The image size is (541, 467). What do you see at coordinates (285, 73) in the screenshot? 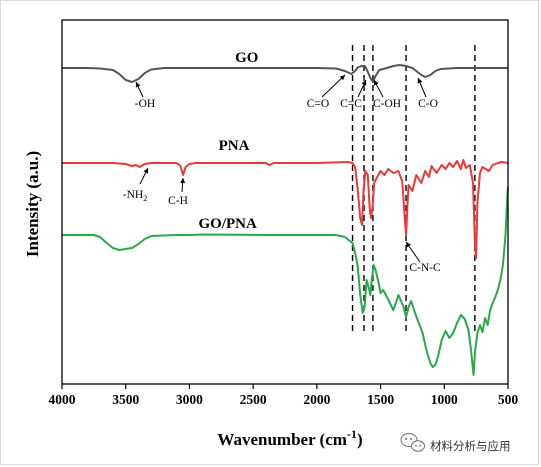
I see `series-line-go` at bounding box center [285, 73].